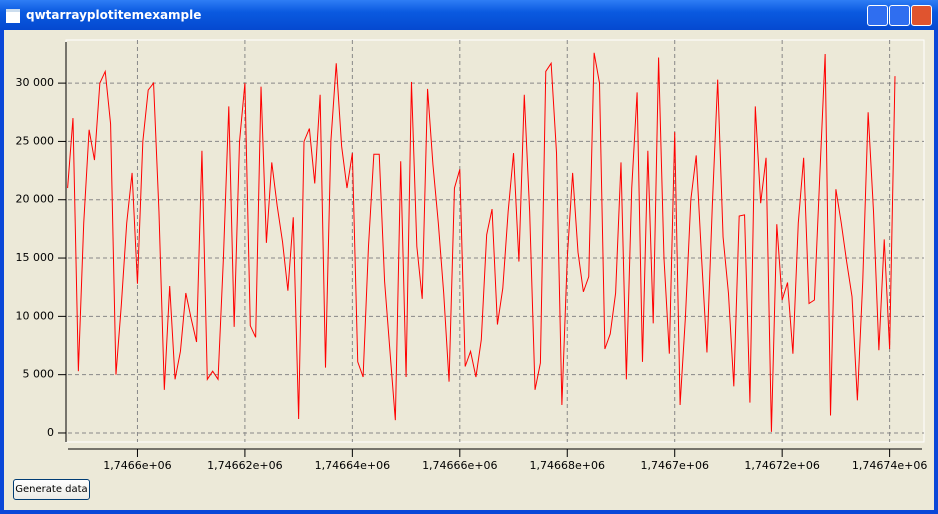 The width and height of the screenshot is (938, 514). What do you see at coordinates (899, 15) in the screenshot?
I see `maximize-button` at bounding box center [899, 15].